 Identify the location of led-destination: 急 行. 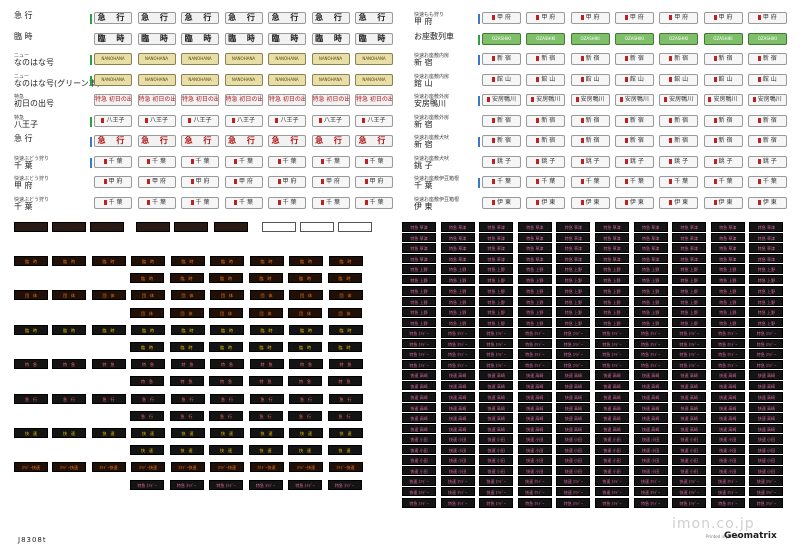
(266, 398).